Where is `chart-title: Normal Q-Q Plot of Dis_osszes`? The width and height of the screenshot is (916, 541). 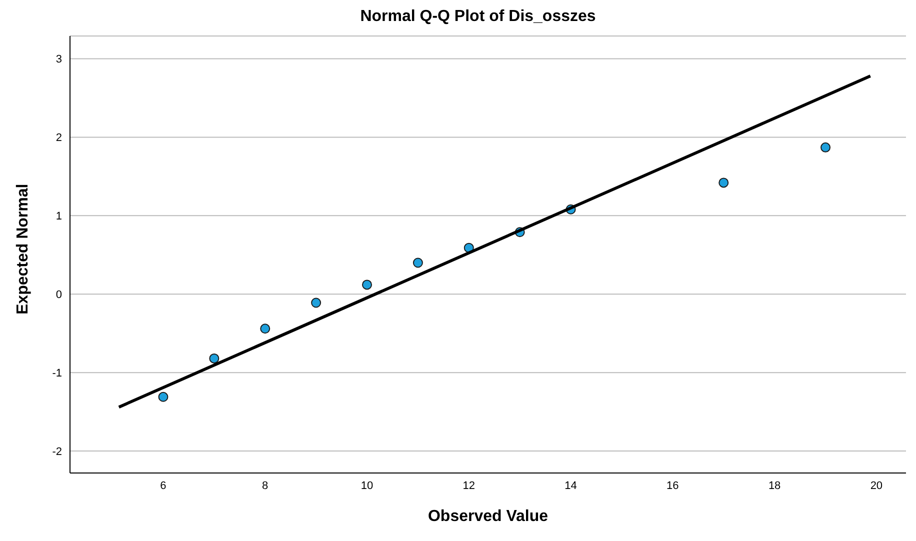
chart-title: Normal Q-Q Plot of Dis_osszes is located at coordinates (478, 17).